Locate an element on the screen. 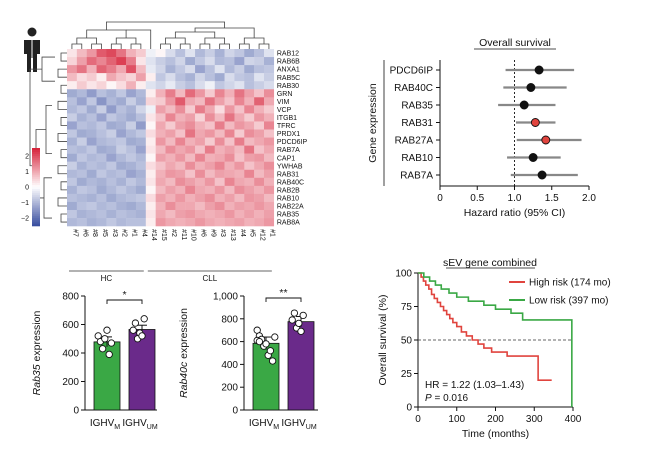  forest-row-label: RAB31 is located at coordinates (417, 123).